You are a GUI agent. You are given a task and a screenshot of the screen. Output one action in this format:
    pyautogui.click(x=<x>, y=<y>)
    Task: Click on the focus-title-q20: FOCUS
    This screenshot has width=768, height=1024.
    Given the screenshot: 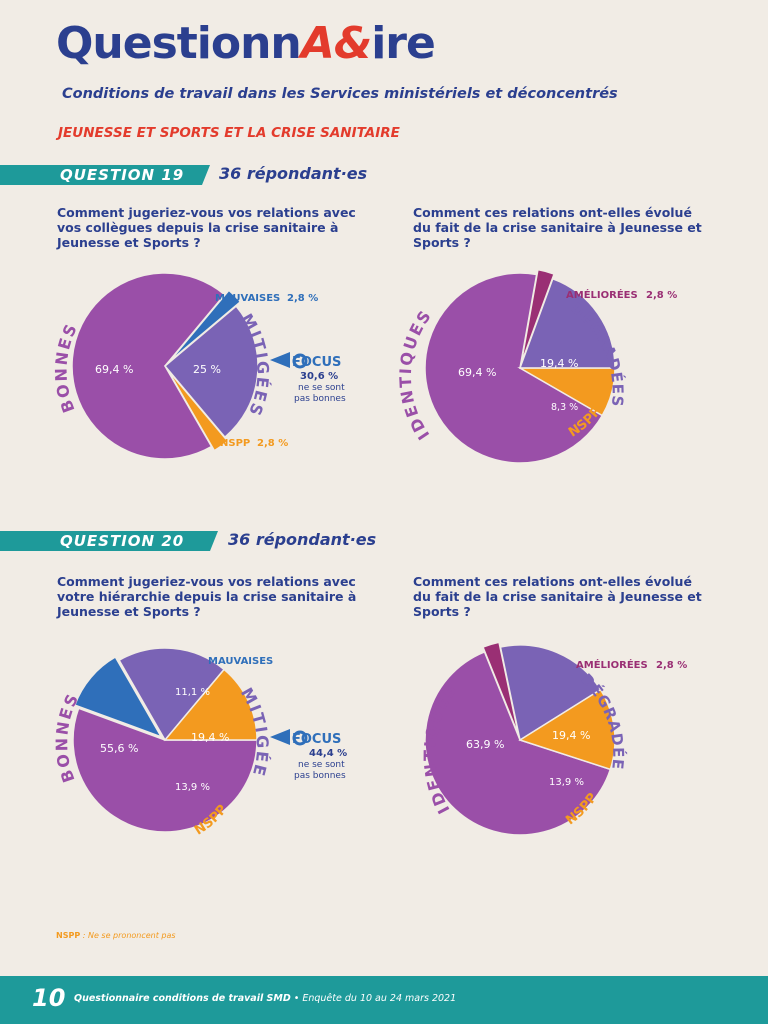 What is the action you would take?
    pyautogui.click(x=316, y=739)
    